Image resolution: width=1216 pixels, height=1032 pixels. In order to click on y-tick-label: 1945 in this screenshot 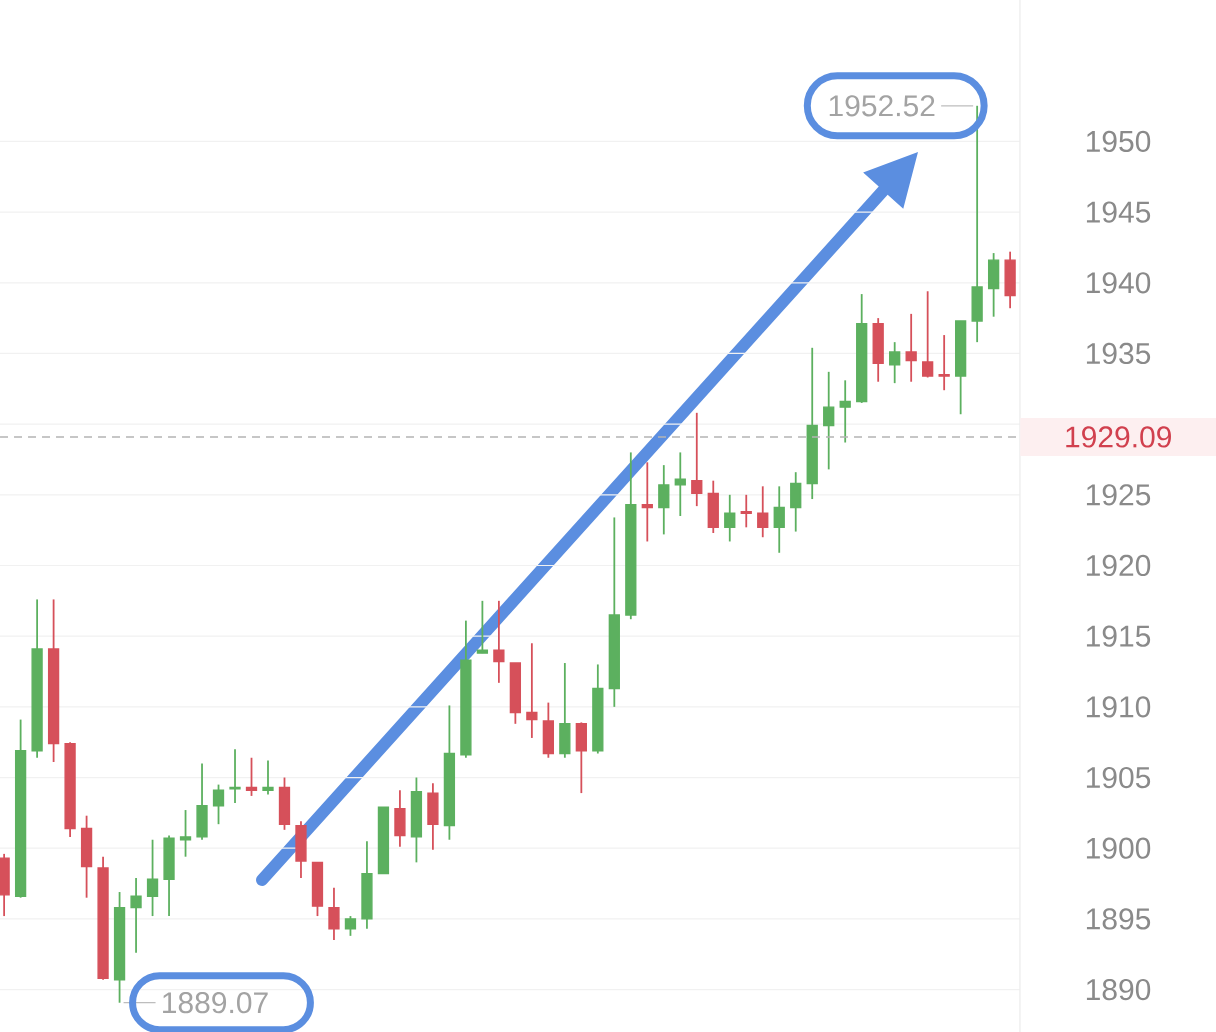, I will do `click(1118, 212)`.